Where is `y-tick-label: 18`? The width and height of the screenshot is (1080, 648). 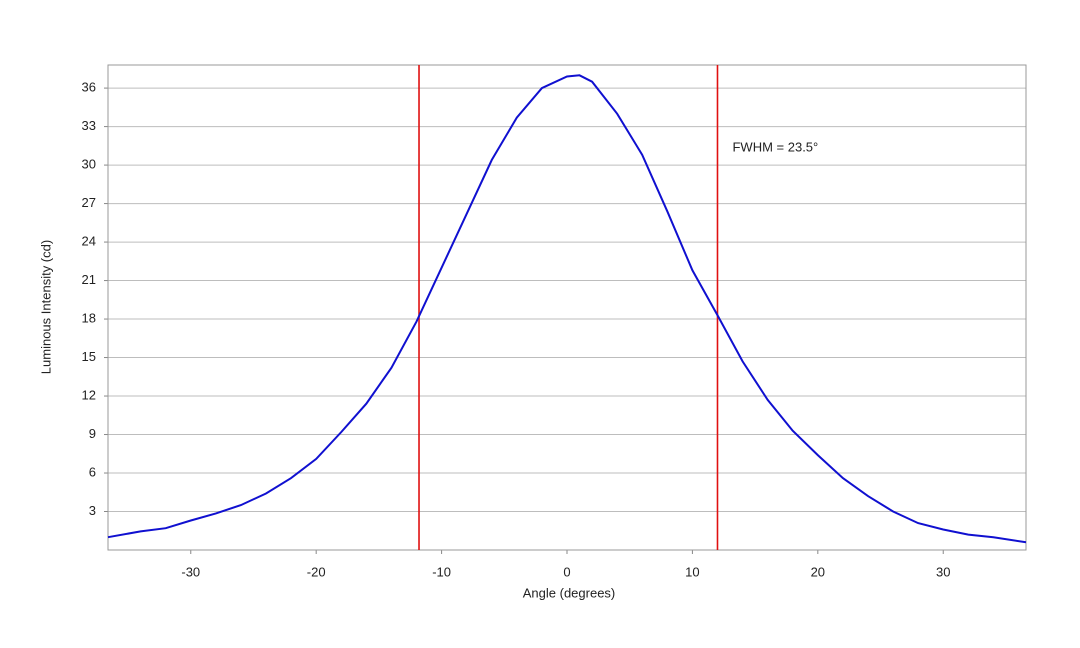 y-tick-label: 18 is located at coordinates (89, 317).